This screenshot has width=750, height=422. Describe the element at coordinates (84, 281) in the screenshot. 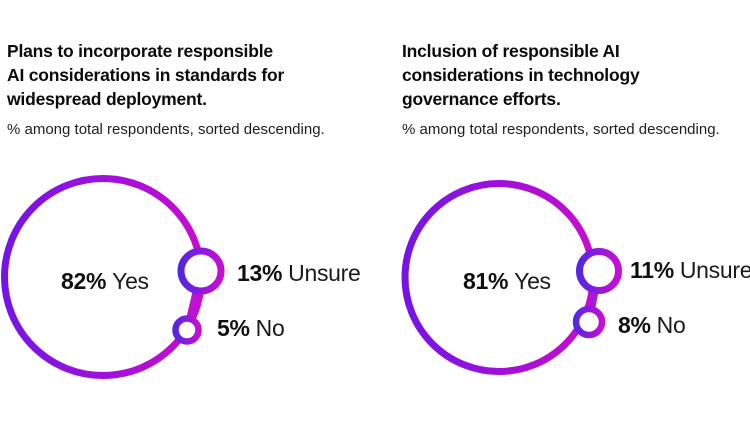

I see `yes-value: 82%` at that location.